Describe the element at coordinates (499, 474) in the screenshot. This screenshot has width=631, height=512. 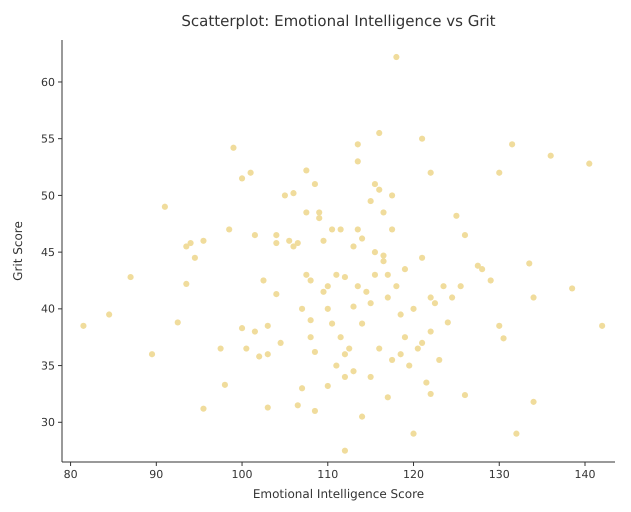
I see `x-tick-label: 130` at that location.